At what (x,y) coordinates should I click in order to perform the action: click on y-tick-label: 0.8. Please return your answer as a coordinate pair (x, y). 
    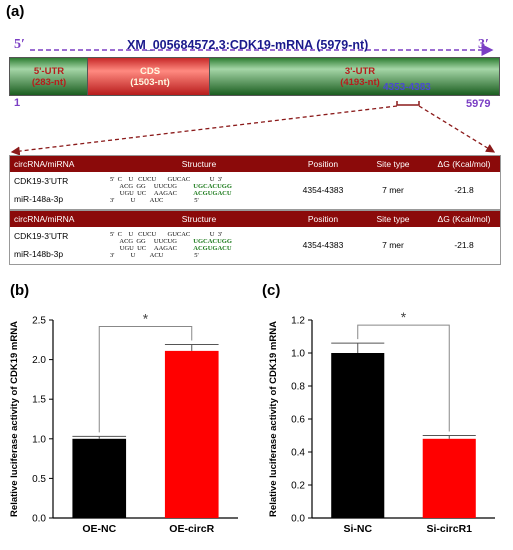
    Looking at the image, I should click on (298, 387).